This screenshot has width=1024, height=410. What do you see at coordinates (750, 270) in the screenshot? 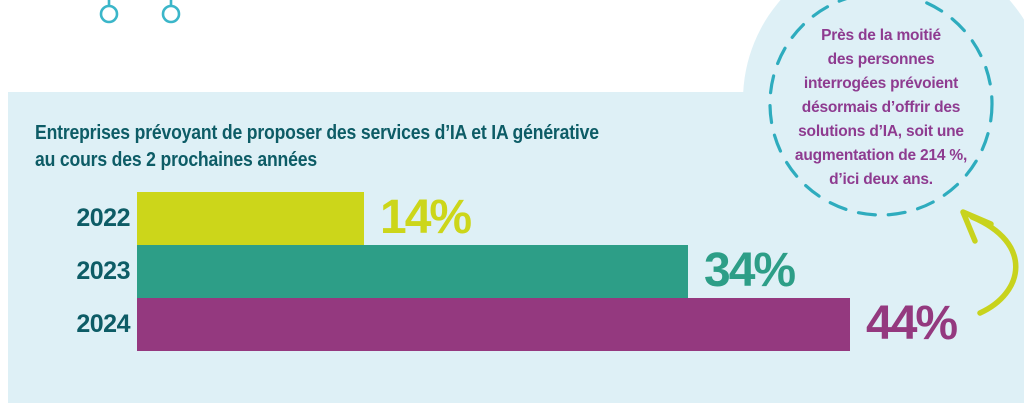
I see `value-label-2023: 34%` at bounding box center [750, 270].